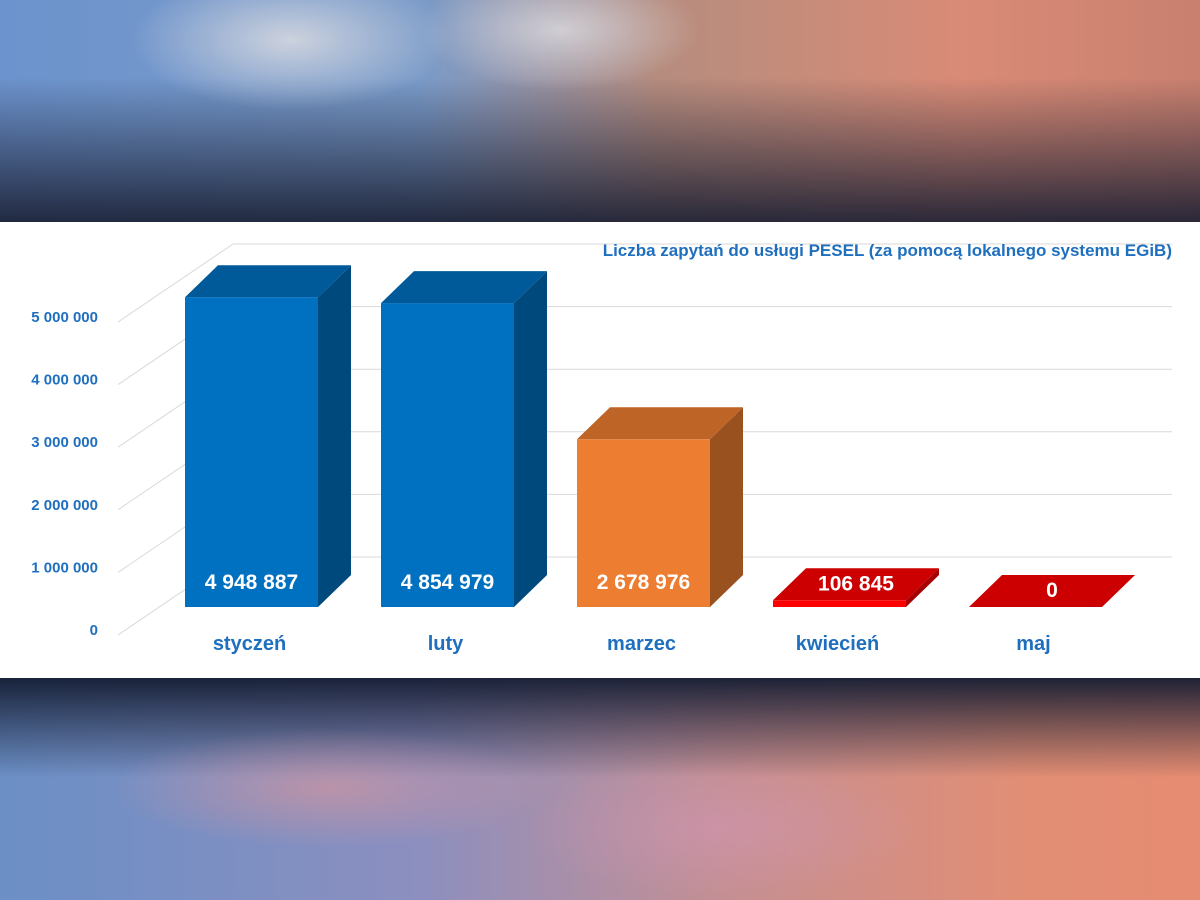 Image resolution: width=1200 pixels, height=900 pixels. I want to click on y-tick-label: 5 000 000, so click(64, 317).